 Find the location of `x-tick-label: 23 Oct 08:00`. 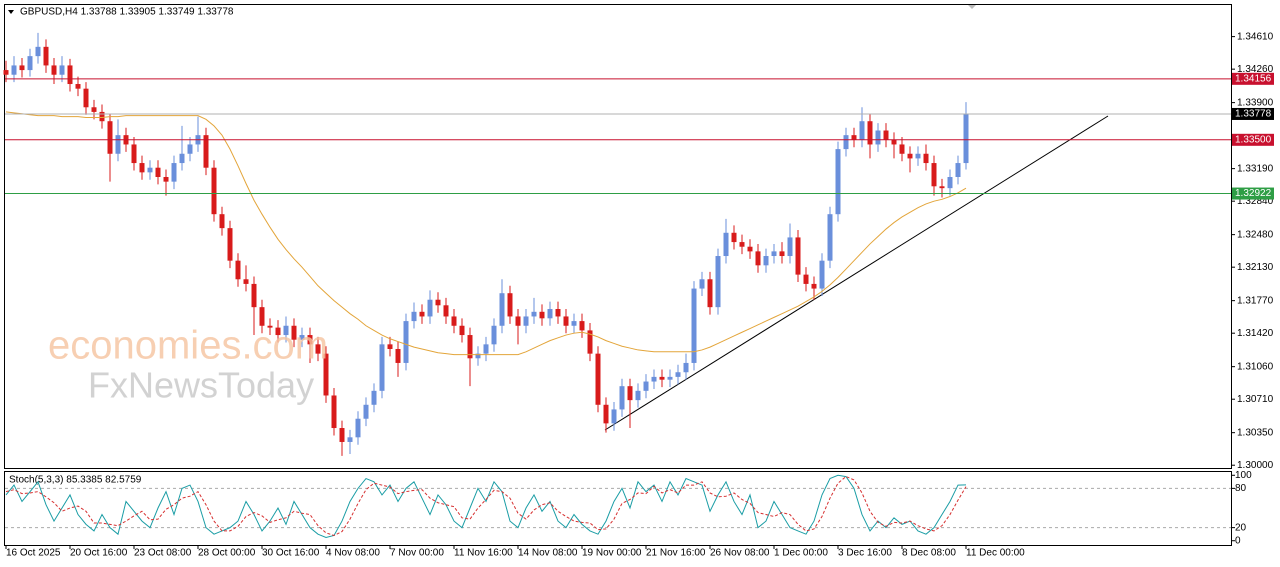

x-tick-label: 23 Oct 08:00 is located at coordinates (163, 553).